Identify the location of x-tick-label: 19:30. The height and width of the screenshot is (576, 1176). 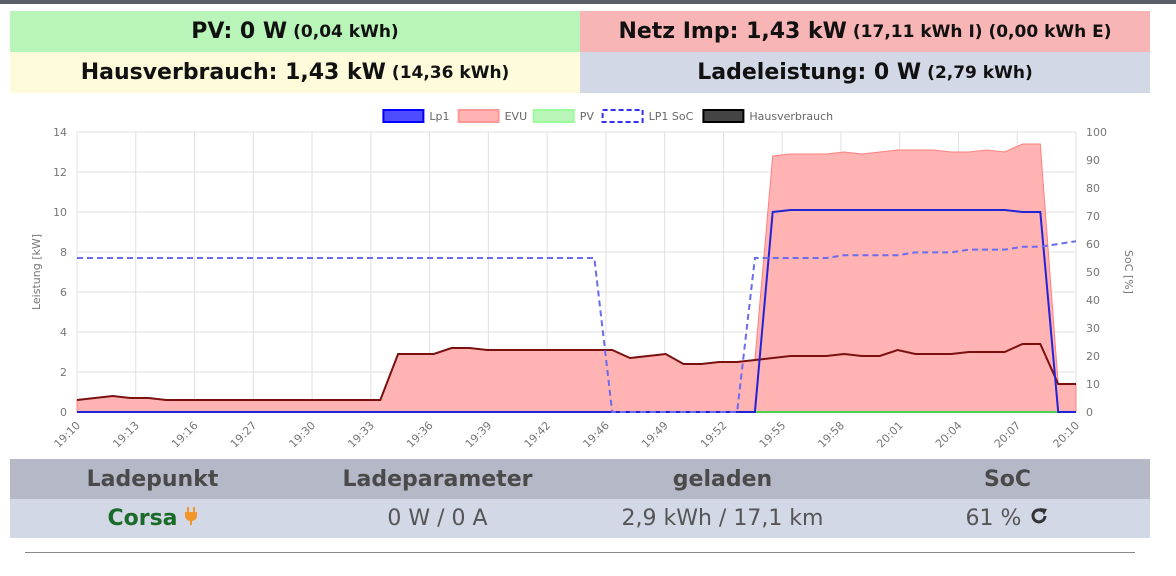
(303, 435).